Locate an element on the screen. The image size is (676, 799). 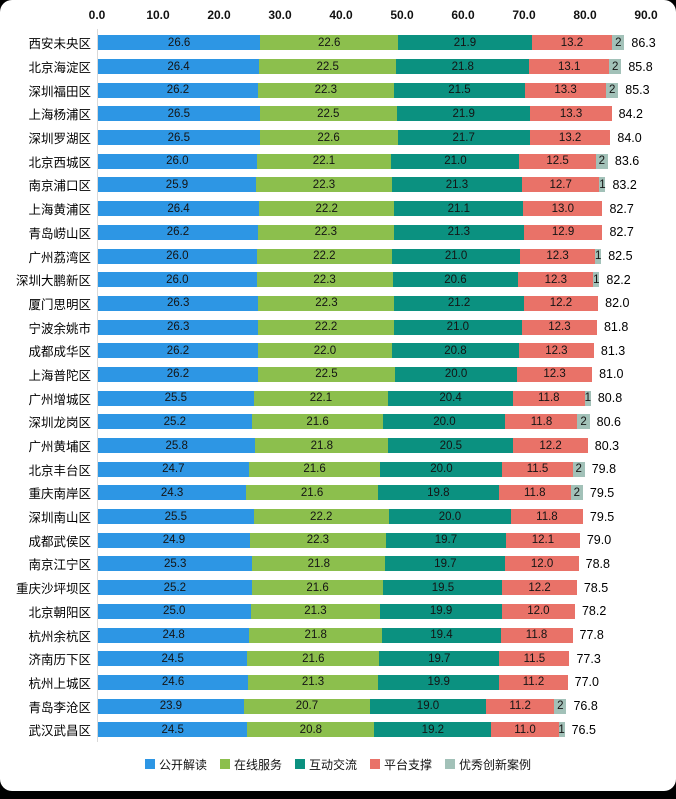
chart-row: 杭州余杭区 24.8 21.8 19.4 11.8 77.8 is located at coordinates (338, 635).